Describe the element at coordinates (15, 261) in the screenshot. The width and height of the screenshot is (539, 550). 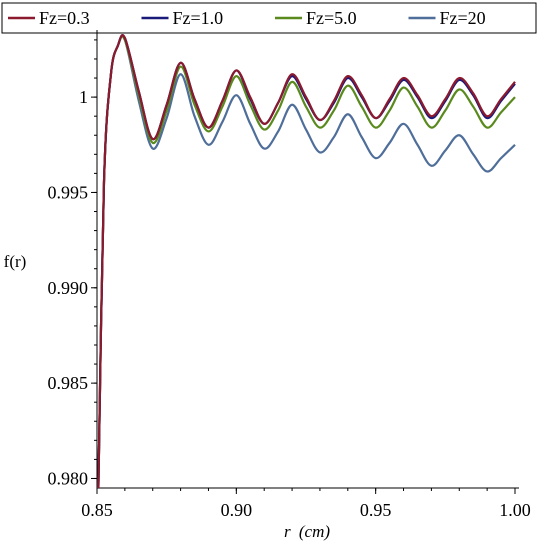
I see `y-axis-label: f(r)` at that location.